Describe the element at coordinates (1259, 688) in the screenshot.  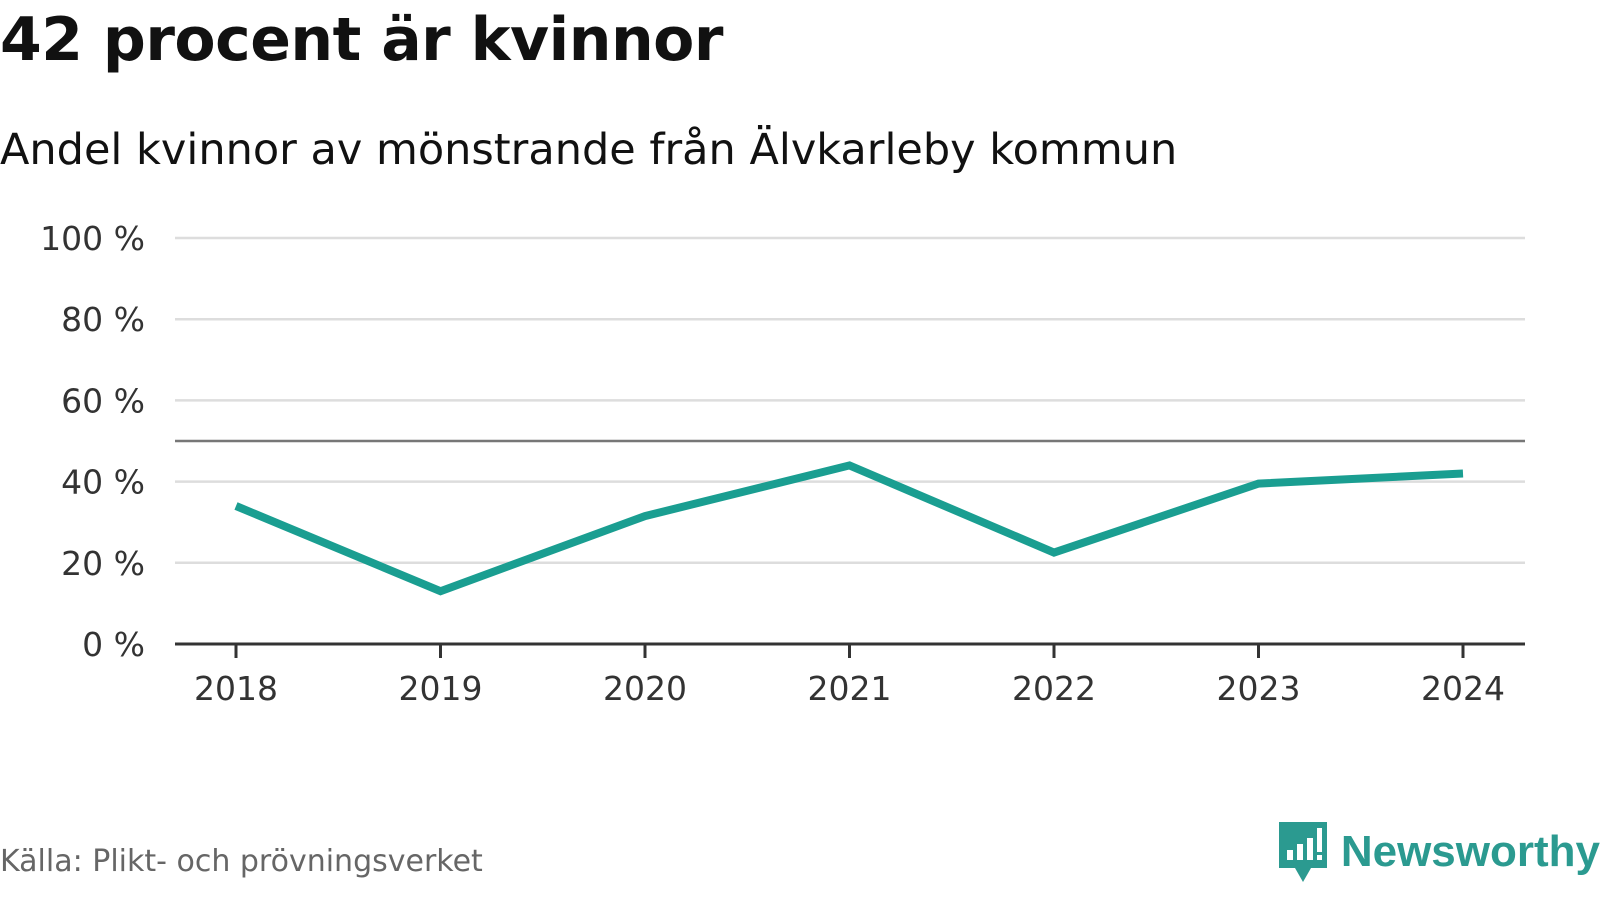
I see `x-tick-label: 2023` at that location.